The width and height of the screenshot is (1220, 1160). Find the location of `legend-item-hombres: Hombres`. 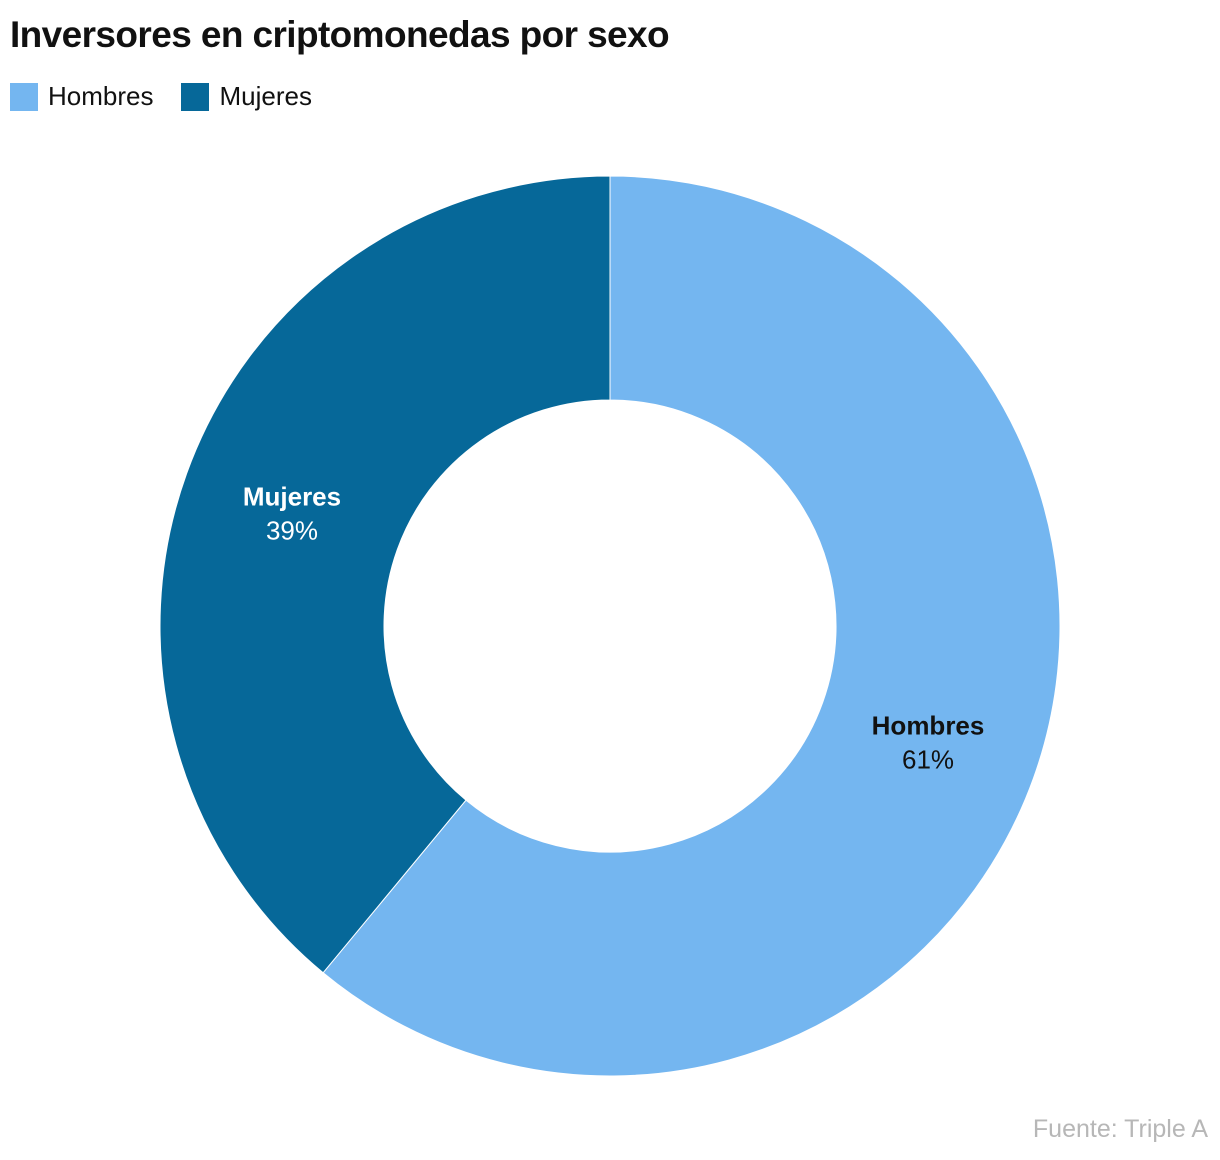

legend-item-hombres: Hombres is located at coordinates (81, 96).